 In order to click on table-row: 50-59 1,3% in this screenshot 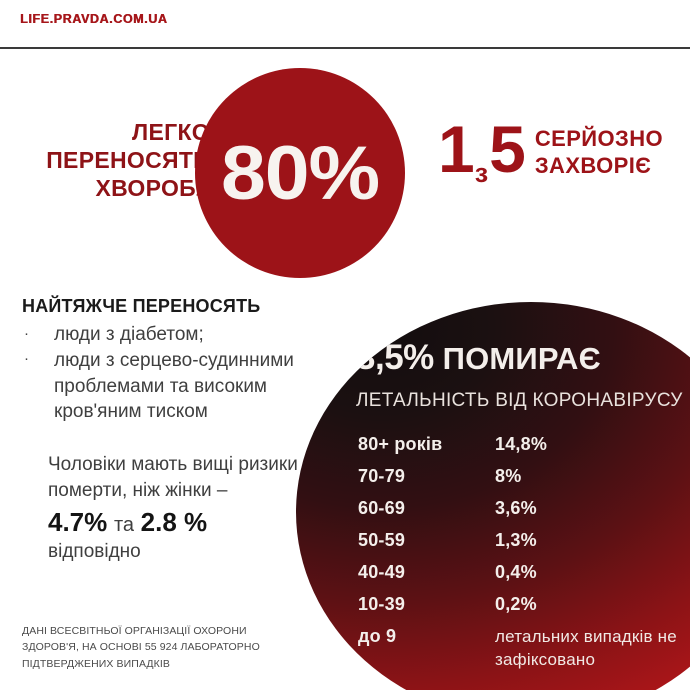, I will do `click(524, 546)`.